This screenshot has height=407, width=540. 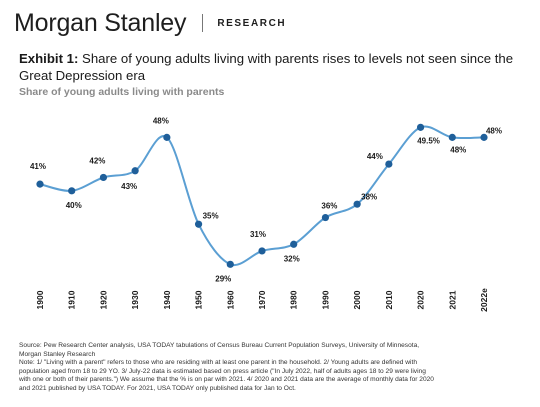 What do you see at coordinates (421, 299) in the screenshot?
I see `x-tick-label: 2020` at bounding box center [421, 299].